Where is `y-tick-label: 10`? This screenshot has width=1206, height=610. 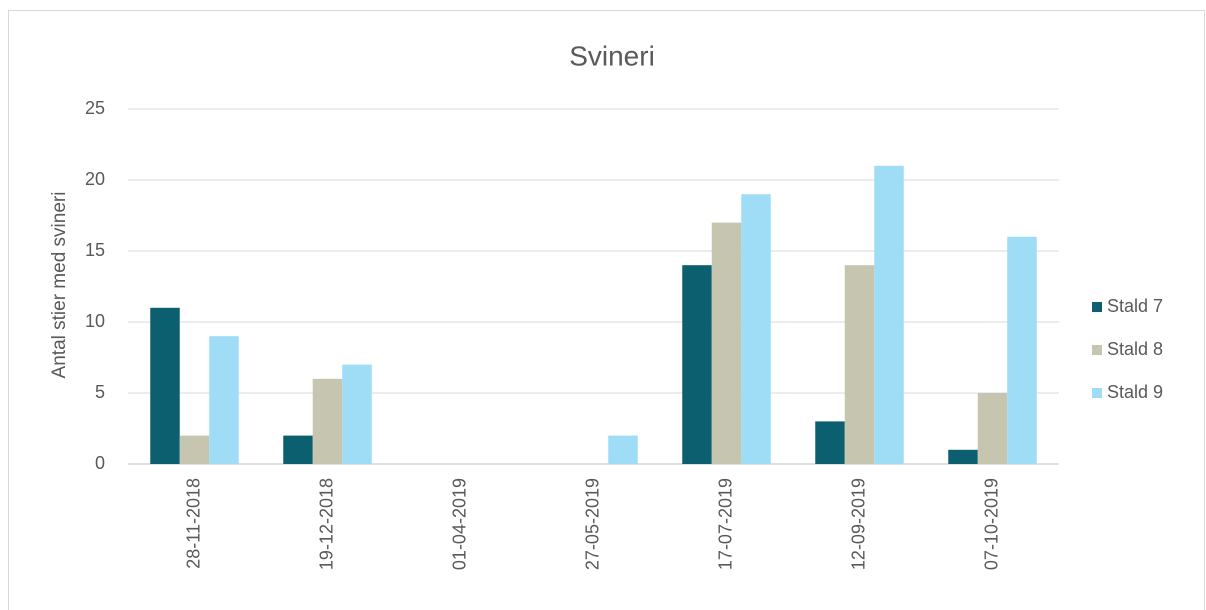 y-tick-label: 10 is located at coordinates (95, 321).